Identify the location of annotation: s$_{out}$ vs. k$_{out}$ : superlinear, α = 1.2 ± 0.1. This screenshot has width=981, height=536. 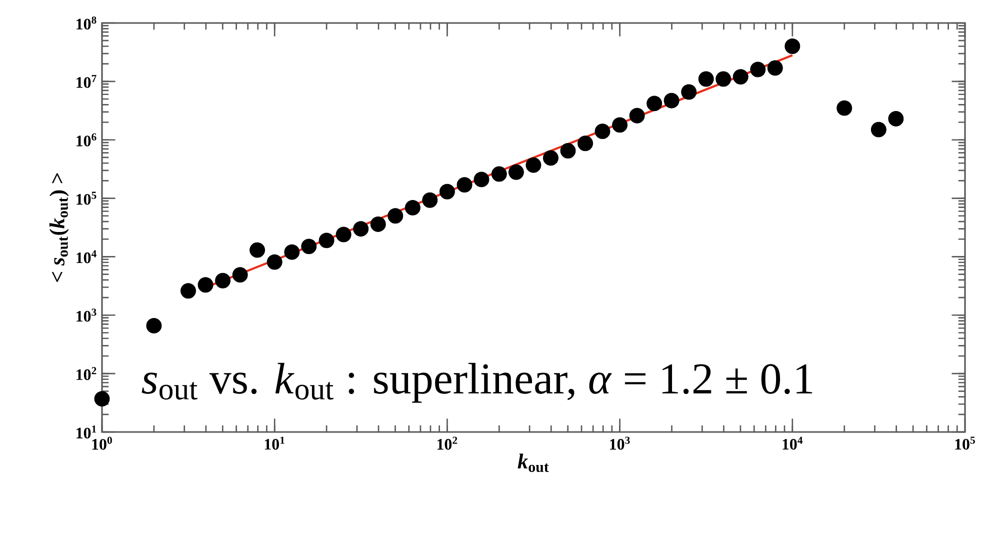
(477, 382).